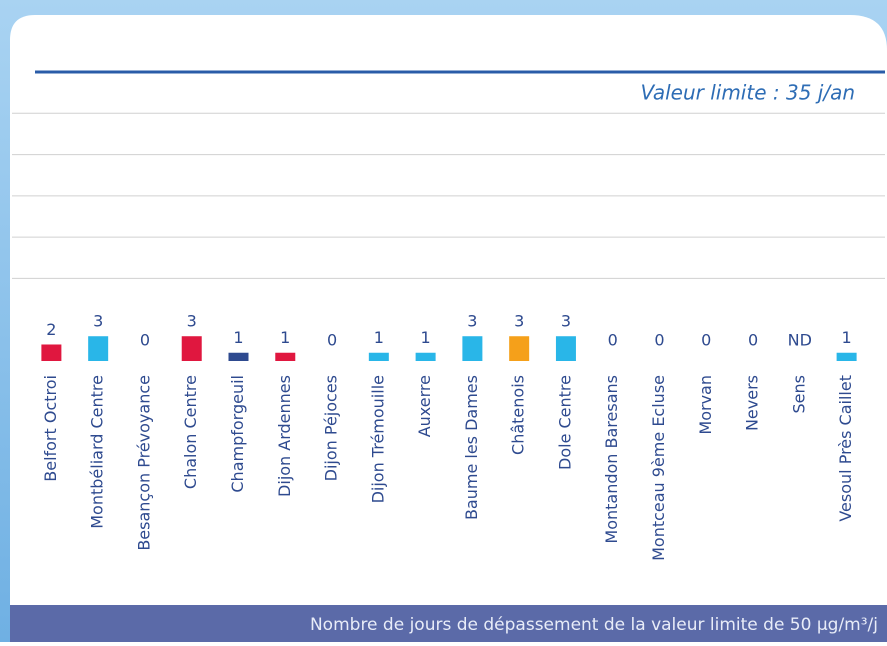 The width and height of the screenshot is (887, 646). Describe the element at coordinates (800, 340) in the screenshot. I see `value-label: ND` at that location.